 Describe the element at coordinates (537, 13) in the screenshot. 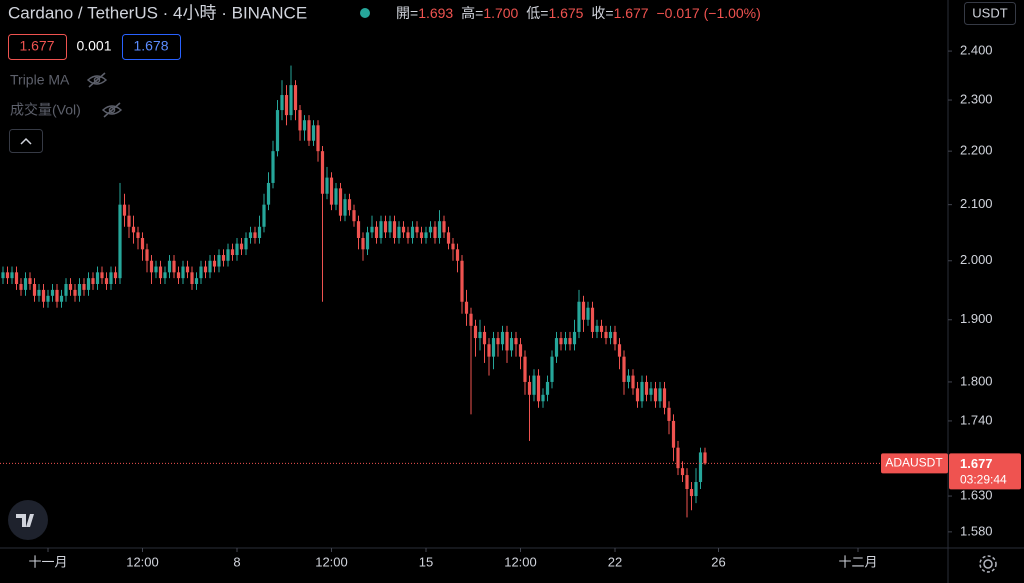

I see `ohlc-label: 低=` at that location.